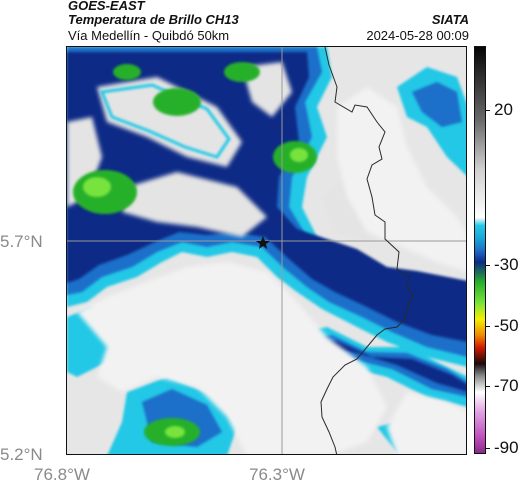  What do you see at coordinates (153, 19) in the screenshot?
I see `product-title: Temperatura de Brillo CH13` at bounding box center [153, 19].